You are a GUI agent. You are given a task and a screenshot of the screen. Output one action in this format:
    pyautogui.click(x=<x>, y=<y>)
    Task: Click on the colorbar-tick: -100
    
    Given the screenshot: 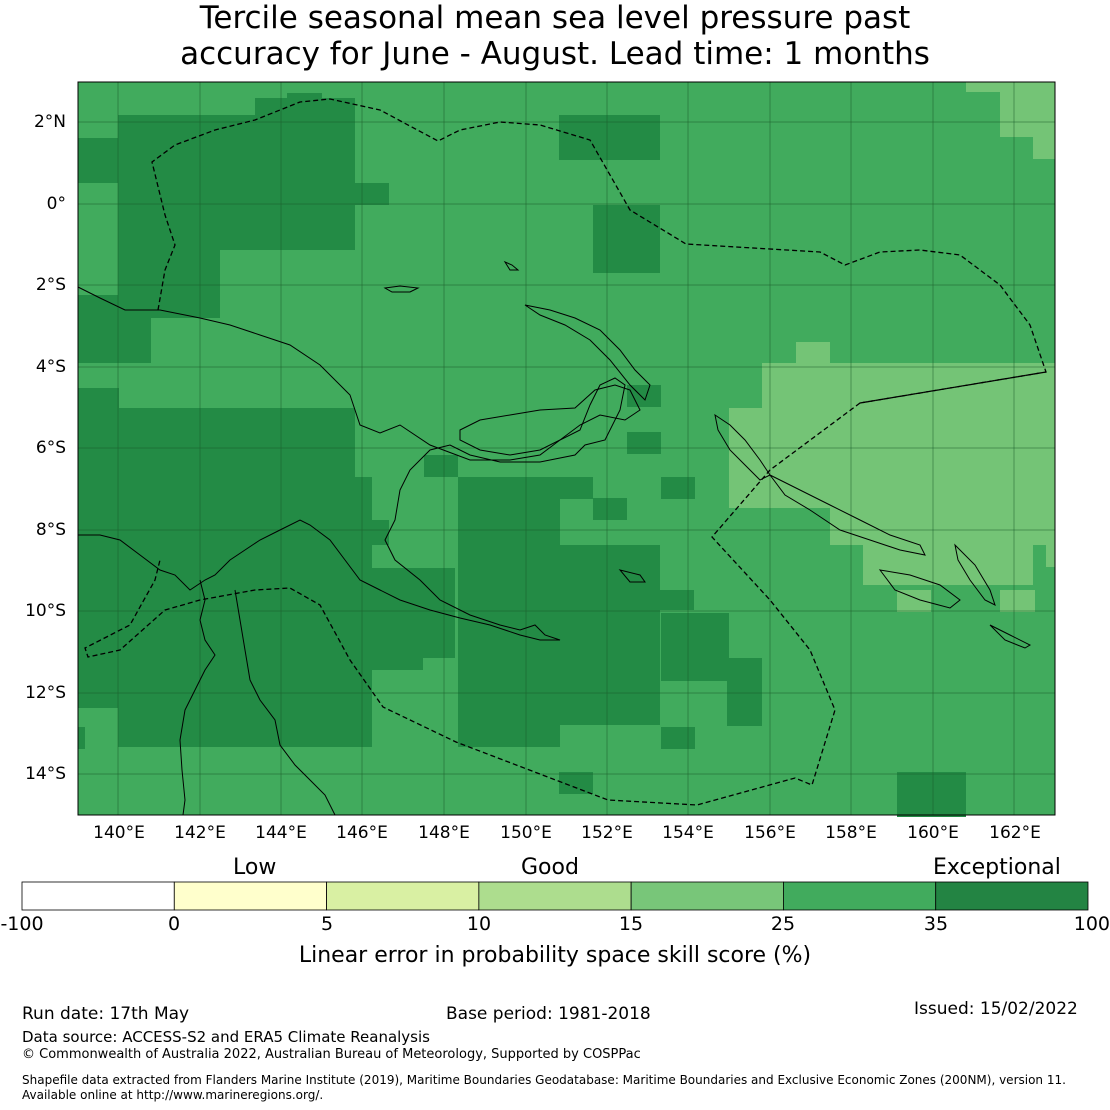 What is the action you would take?
    pyautogui.click(x=22, y=924)
    